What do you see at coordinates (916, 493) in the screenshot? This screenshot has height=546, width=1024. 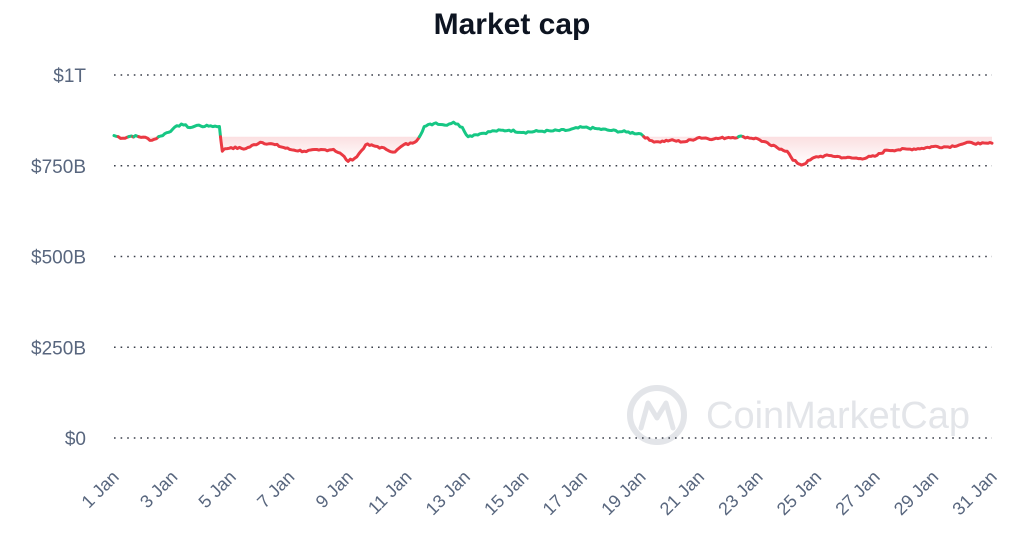 I see `x-tick-label: 29 Jan` at bounding box center [916, 493].